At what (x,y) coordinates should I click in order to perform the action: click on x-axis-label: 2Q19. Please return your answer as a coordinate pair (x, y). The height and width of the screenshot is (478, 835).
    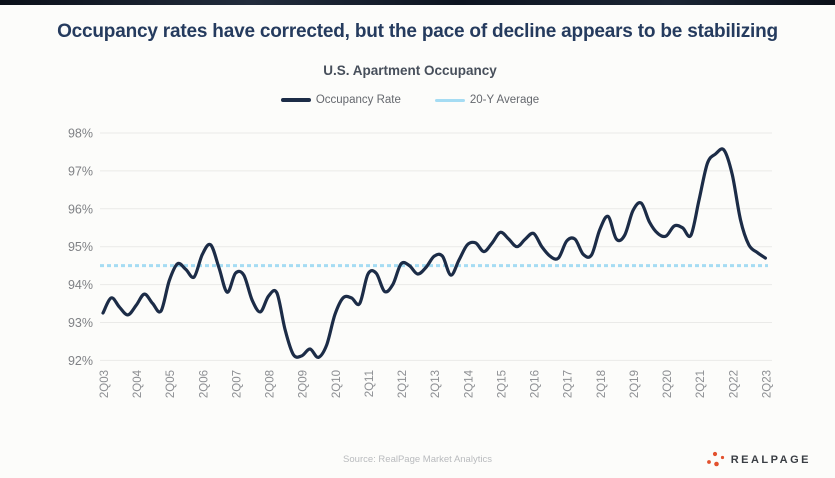
    Looking at the image, I should click on (635, 384).